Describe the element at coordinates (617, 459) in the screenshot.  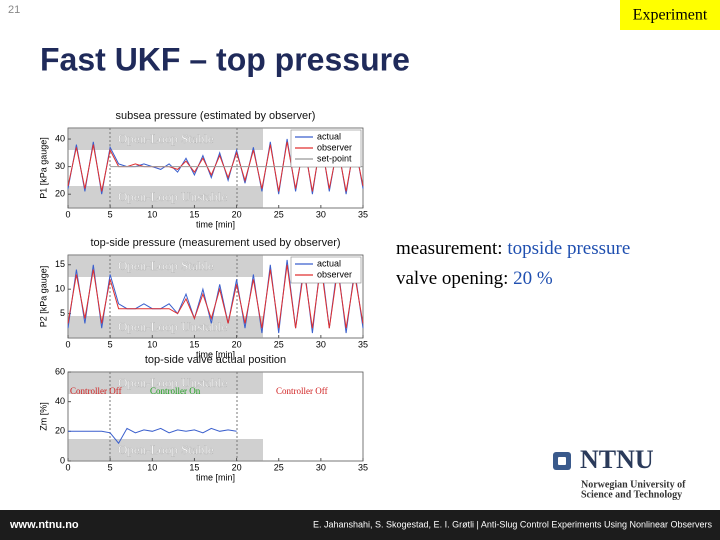
I see `logo-name: NTNU` at that location.